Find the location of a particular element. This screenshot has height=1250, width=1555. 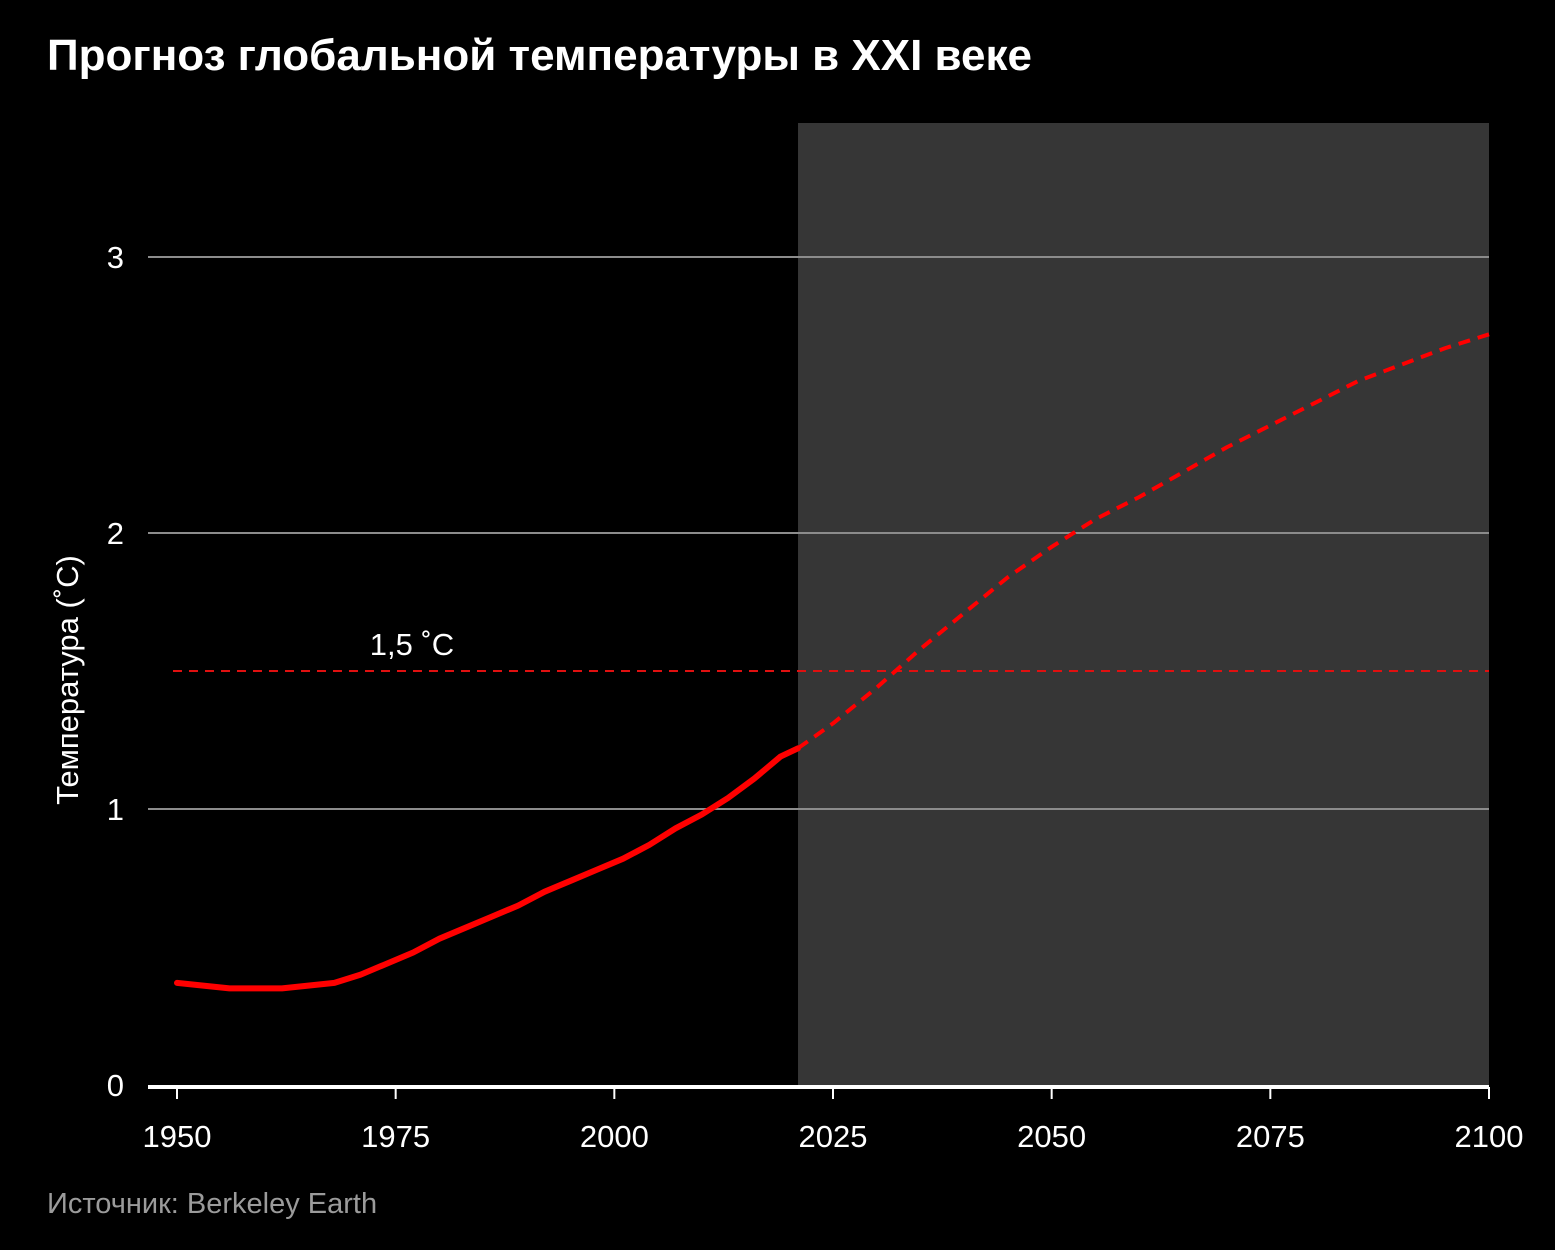

x-tick-label-2050: 2050 is located at coordinates (1051, 1136).